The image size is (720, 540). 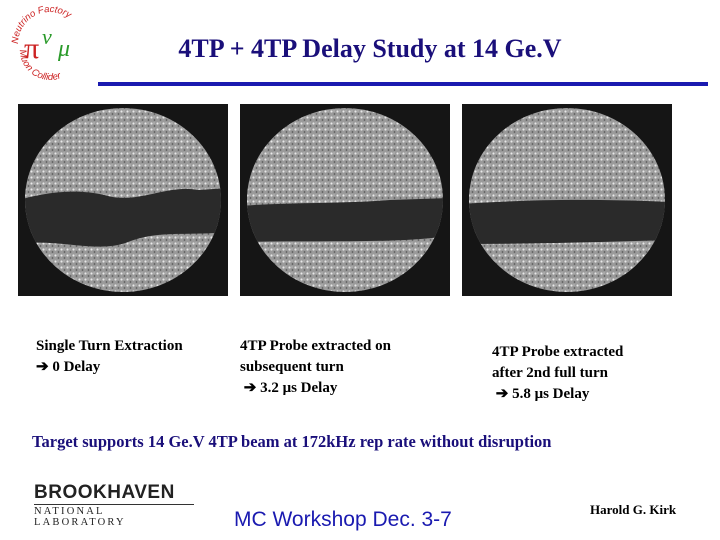 I want to click on logo-pi-glyph: π, so click(x=31, y=48).